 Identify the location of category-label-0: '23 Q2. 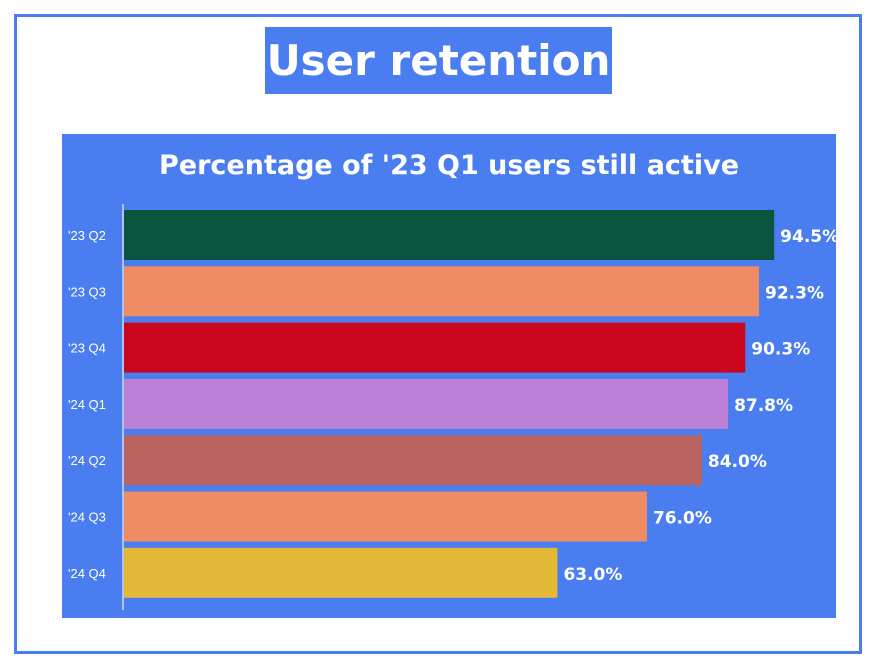
(87, 235).